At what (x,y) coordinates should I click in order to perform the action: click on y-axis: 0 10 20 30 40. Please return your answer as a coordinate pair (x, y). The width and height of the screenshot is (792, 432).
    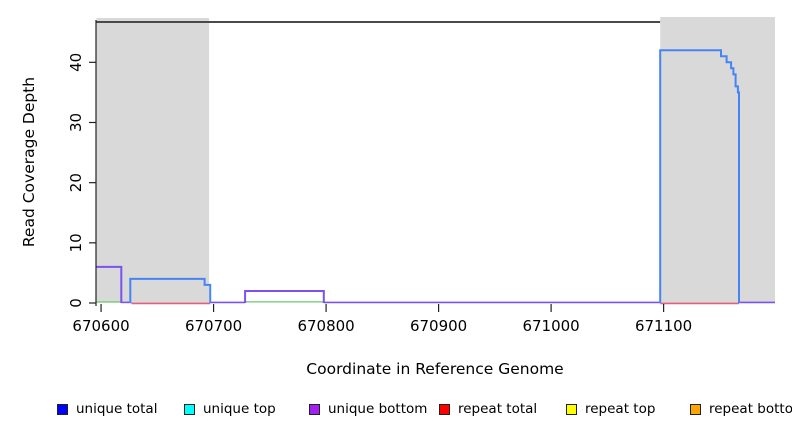
    Looking at the image, I should click on (82, 164).